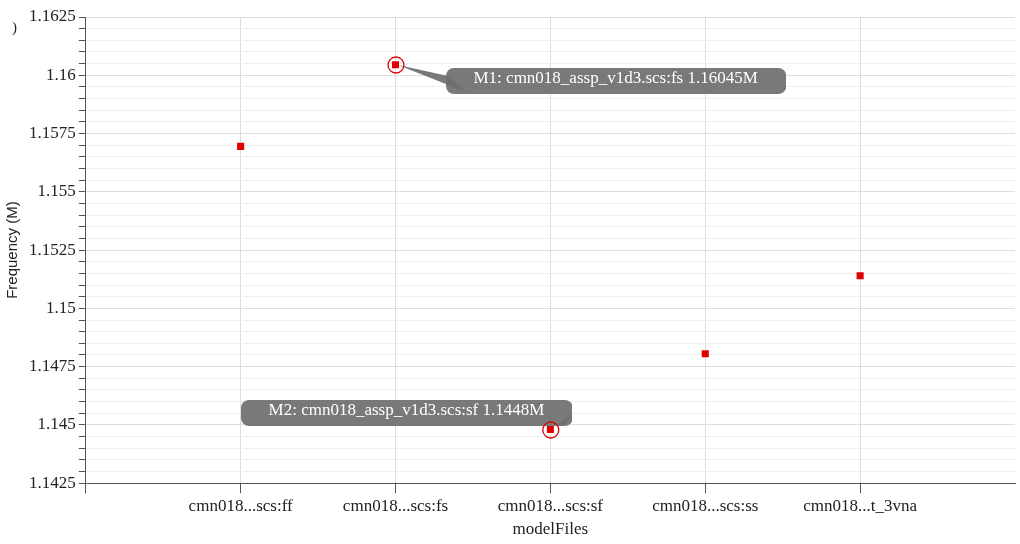  Describe the element at coordinates (12, 250) in the screenshot. I see `y-axis-title: Frequency (M)` at that location.